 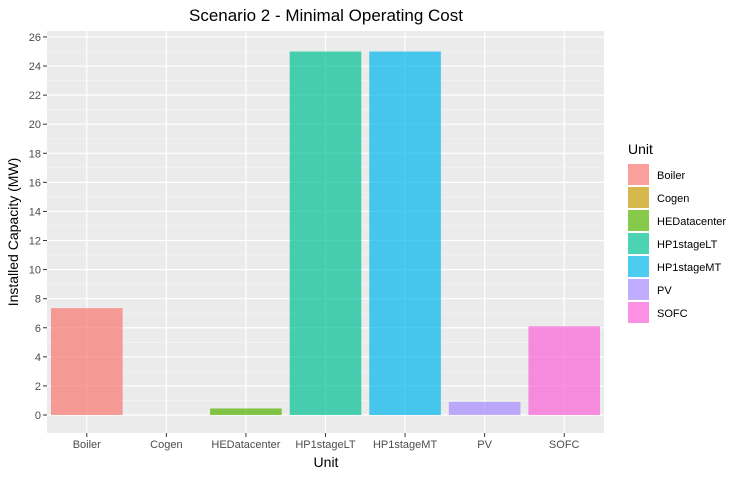 What do you see at coordinates (689, 268) in the screenshot?
I see `legend-label: HP1stageMT` at bounding box center [689, 268].